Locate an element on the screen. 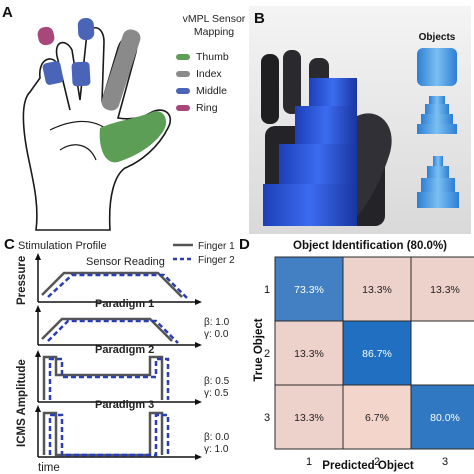 This screenshot has height=474, width=474. pressure-axes is located at coordinates (118, 279).